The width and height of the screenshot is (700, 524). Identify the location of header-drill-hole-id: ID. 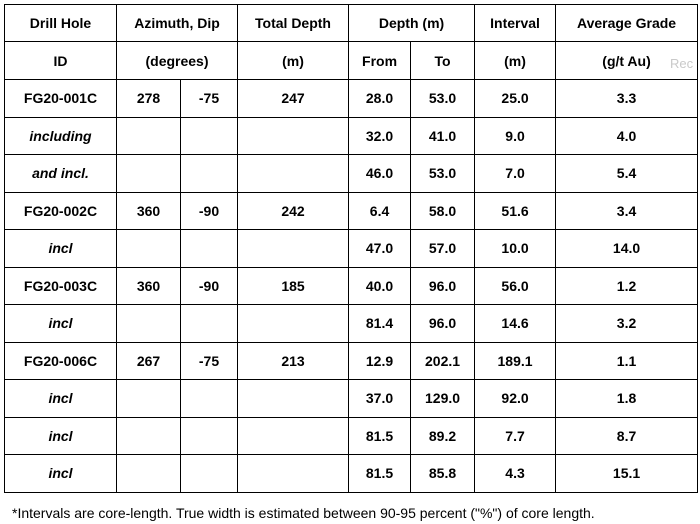
(60, 60).